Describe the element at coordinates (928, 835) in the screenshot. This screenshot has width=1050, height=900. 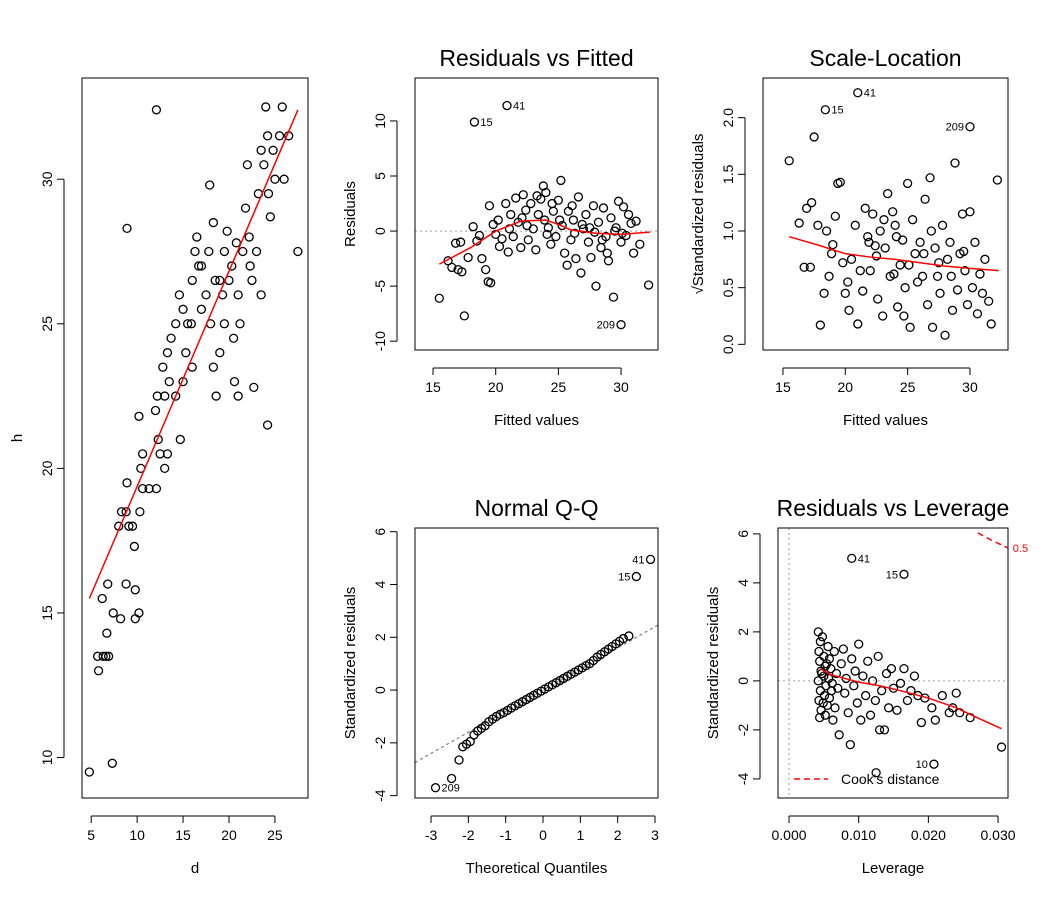
I see `x-tick-label: 0.020` at that location.